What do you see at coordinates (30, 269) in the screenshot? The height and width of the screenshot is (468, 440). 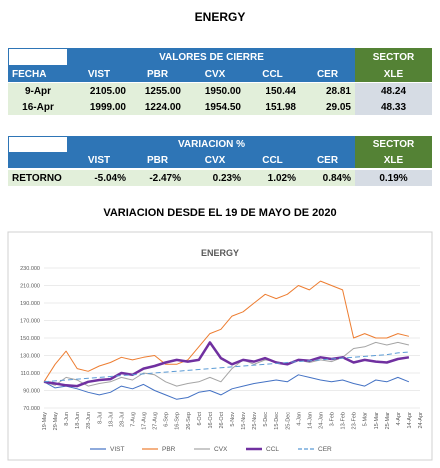 I see `y-tick-label: 230.000` at bounding box center [30, 269].